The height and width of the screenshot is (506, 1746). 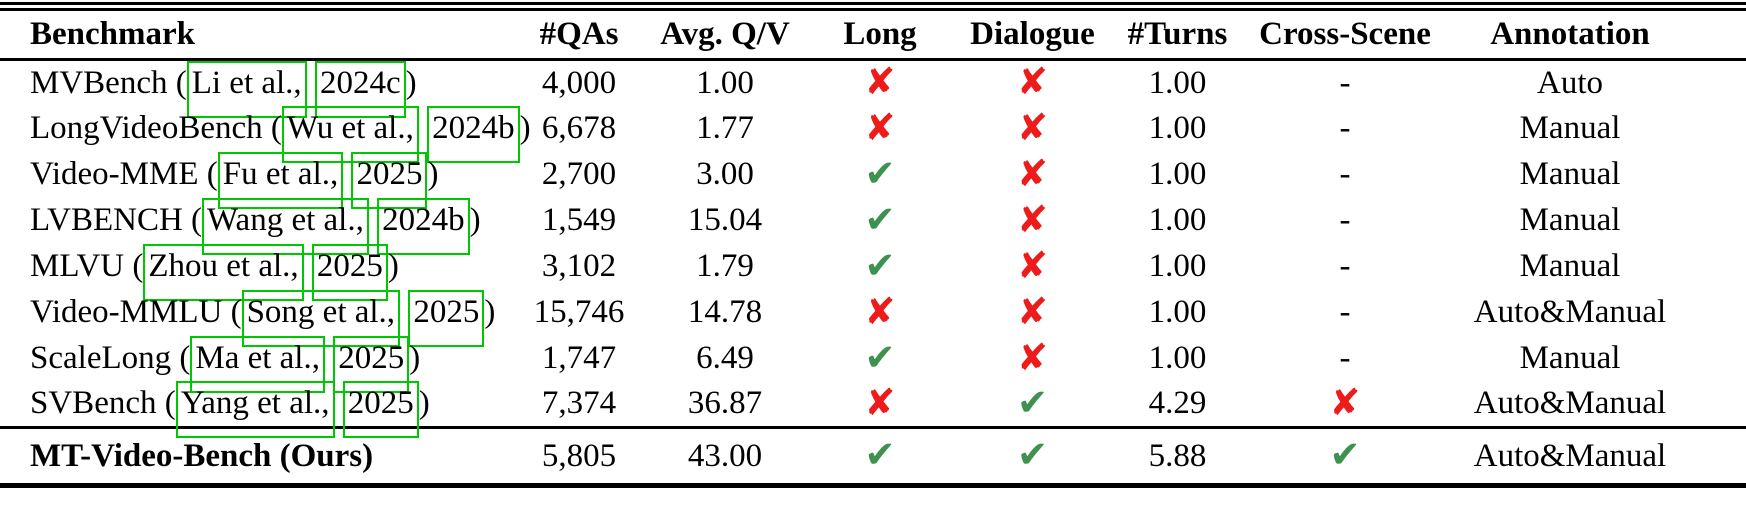 I want to click on citation-author-link: Ma et al.,, so click(x=257, y=364).